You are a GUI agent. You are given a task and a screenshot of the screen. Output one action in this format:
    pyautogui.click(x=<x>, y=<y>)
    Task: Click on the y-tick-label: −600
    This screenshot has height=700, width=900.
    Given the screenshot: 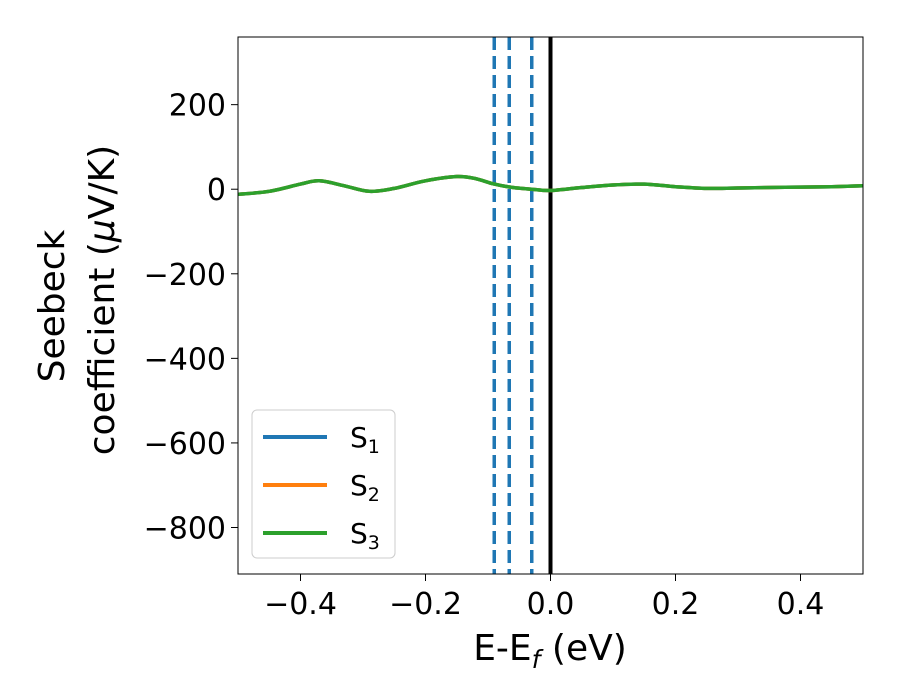 What is the action you would take?
    pyautogui.click(x=185, y=444)
    